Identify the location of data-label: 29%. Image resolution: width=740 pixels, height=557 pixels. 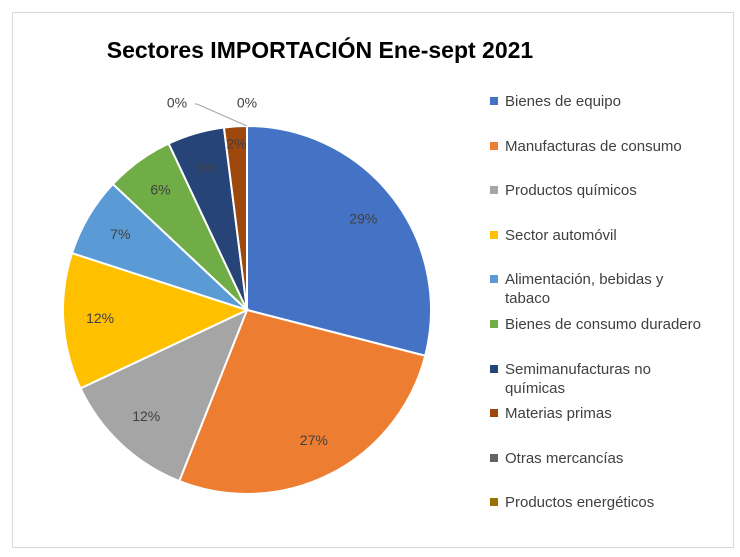
(363, 218).